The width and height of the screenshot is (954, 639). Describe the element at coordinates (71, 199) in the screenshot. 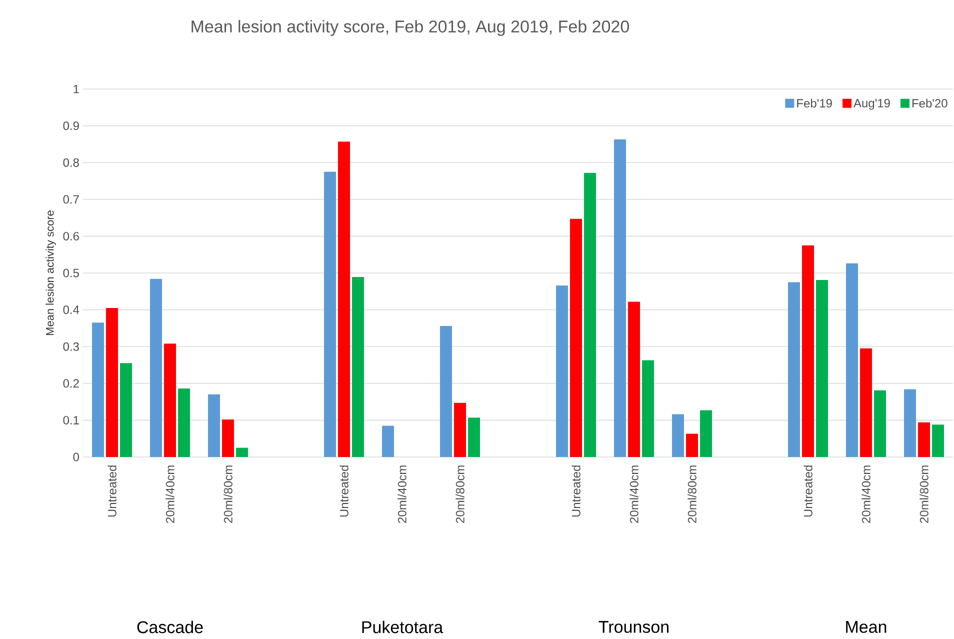

I see `y-tick-label: 0.7` at that location.